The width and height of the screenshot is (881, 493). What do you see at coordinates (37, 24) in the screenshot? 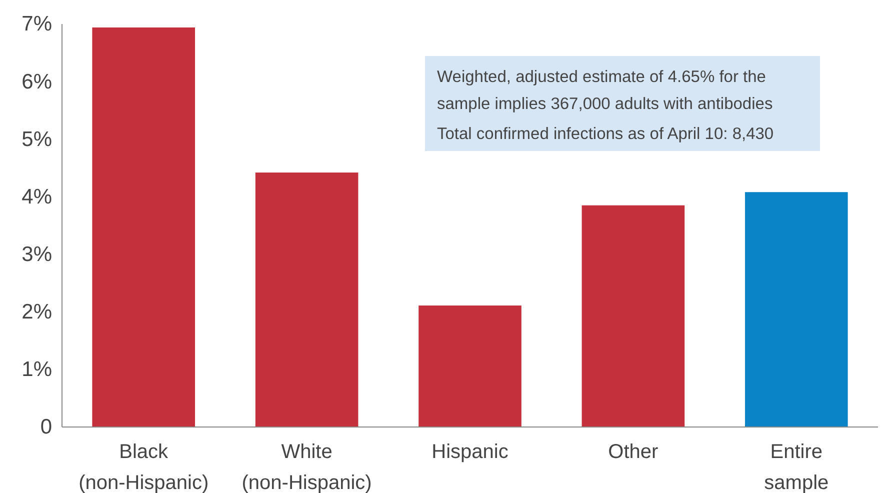
I see `y-tick-label: 7%` at bounding box center [37, 24].